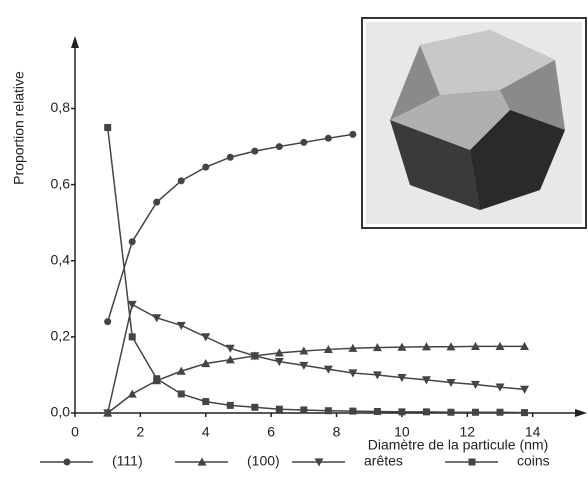 The height and width of the screenshot is (496, 588). Describe the element at coordinates (61, 107) in the screenshot. I see `y-tick-label: 0,8` at that location.